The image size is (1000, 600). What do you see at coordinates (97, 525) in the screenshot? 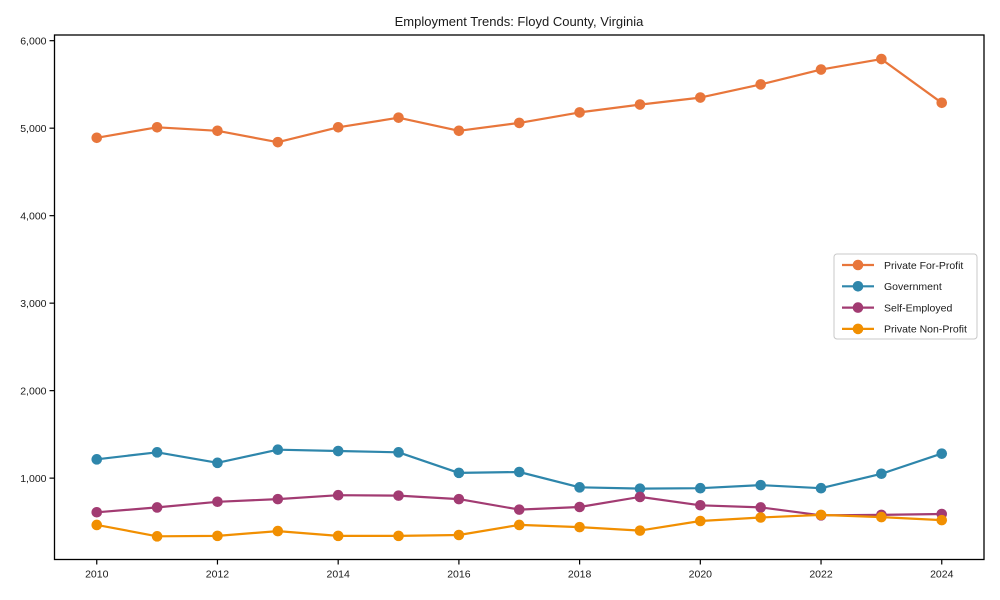
I see `point-private-non-profit-2010` at bounding box center [97, 525].